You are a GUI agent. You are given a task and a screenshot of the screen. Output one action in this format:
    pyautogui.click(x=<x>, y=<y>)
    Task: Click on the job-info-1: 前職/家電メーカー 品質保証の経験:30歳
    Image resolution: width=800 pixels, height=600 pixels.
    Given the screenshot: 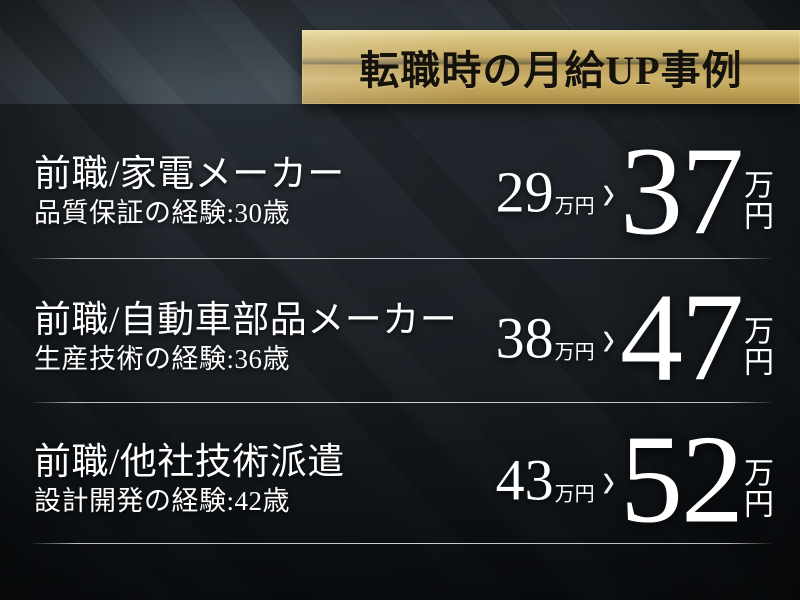 What is the action you would take?
    pyautogui.click(x=189, y=192)
    